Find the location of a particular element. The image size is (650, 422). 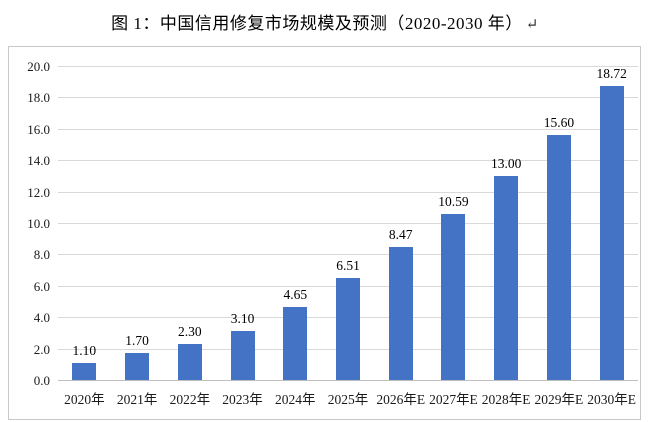

x-axis-line is located at coordinates (348, 380).